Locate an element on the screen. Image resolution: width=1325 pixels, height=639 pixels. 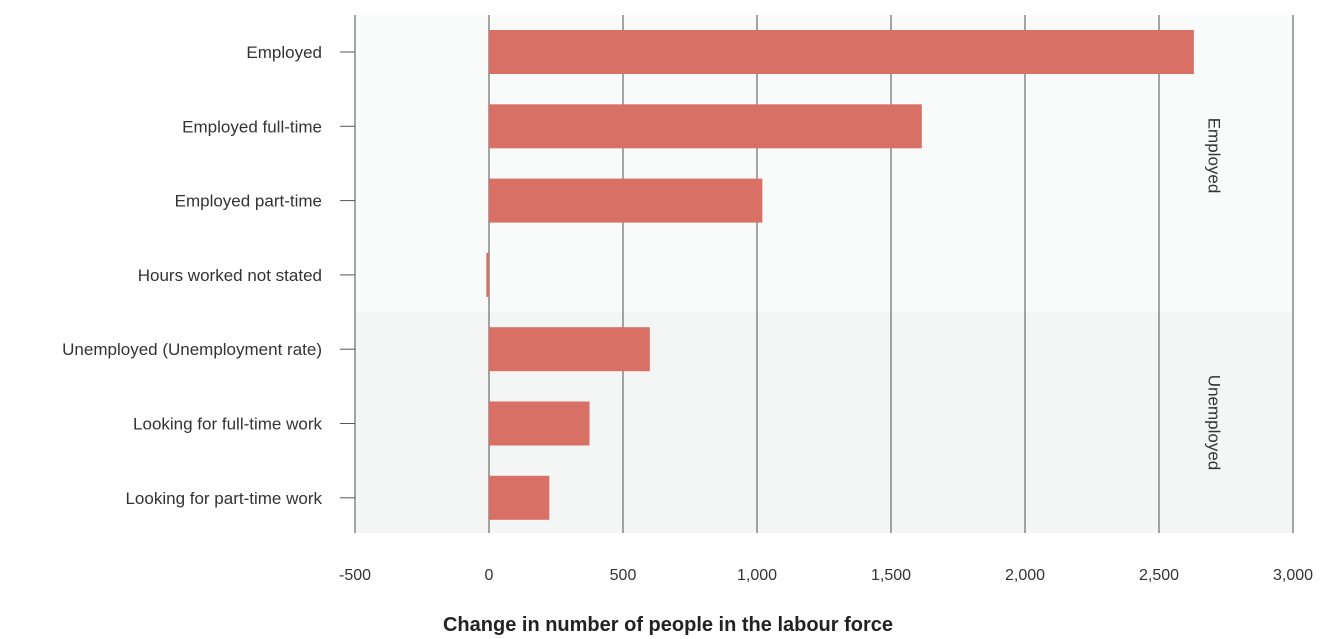
category-label: Hours worked not stated is located at coordinates (230, 275).